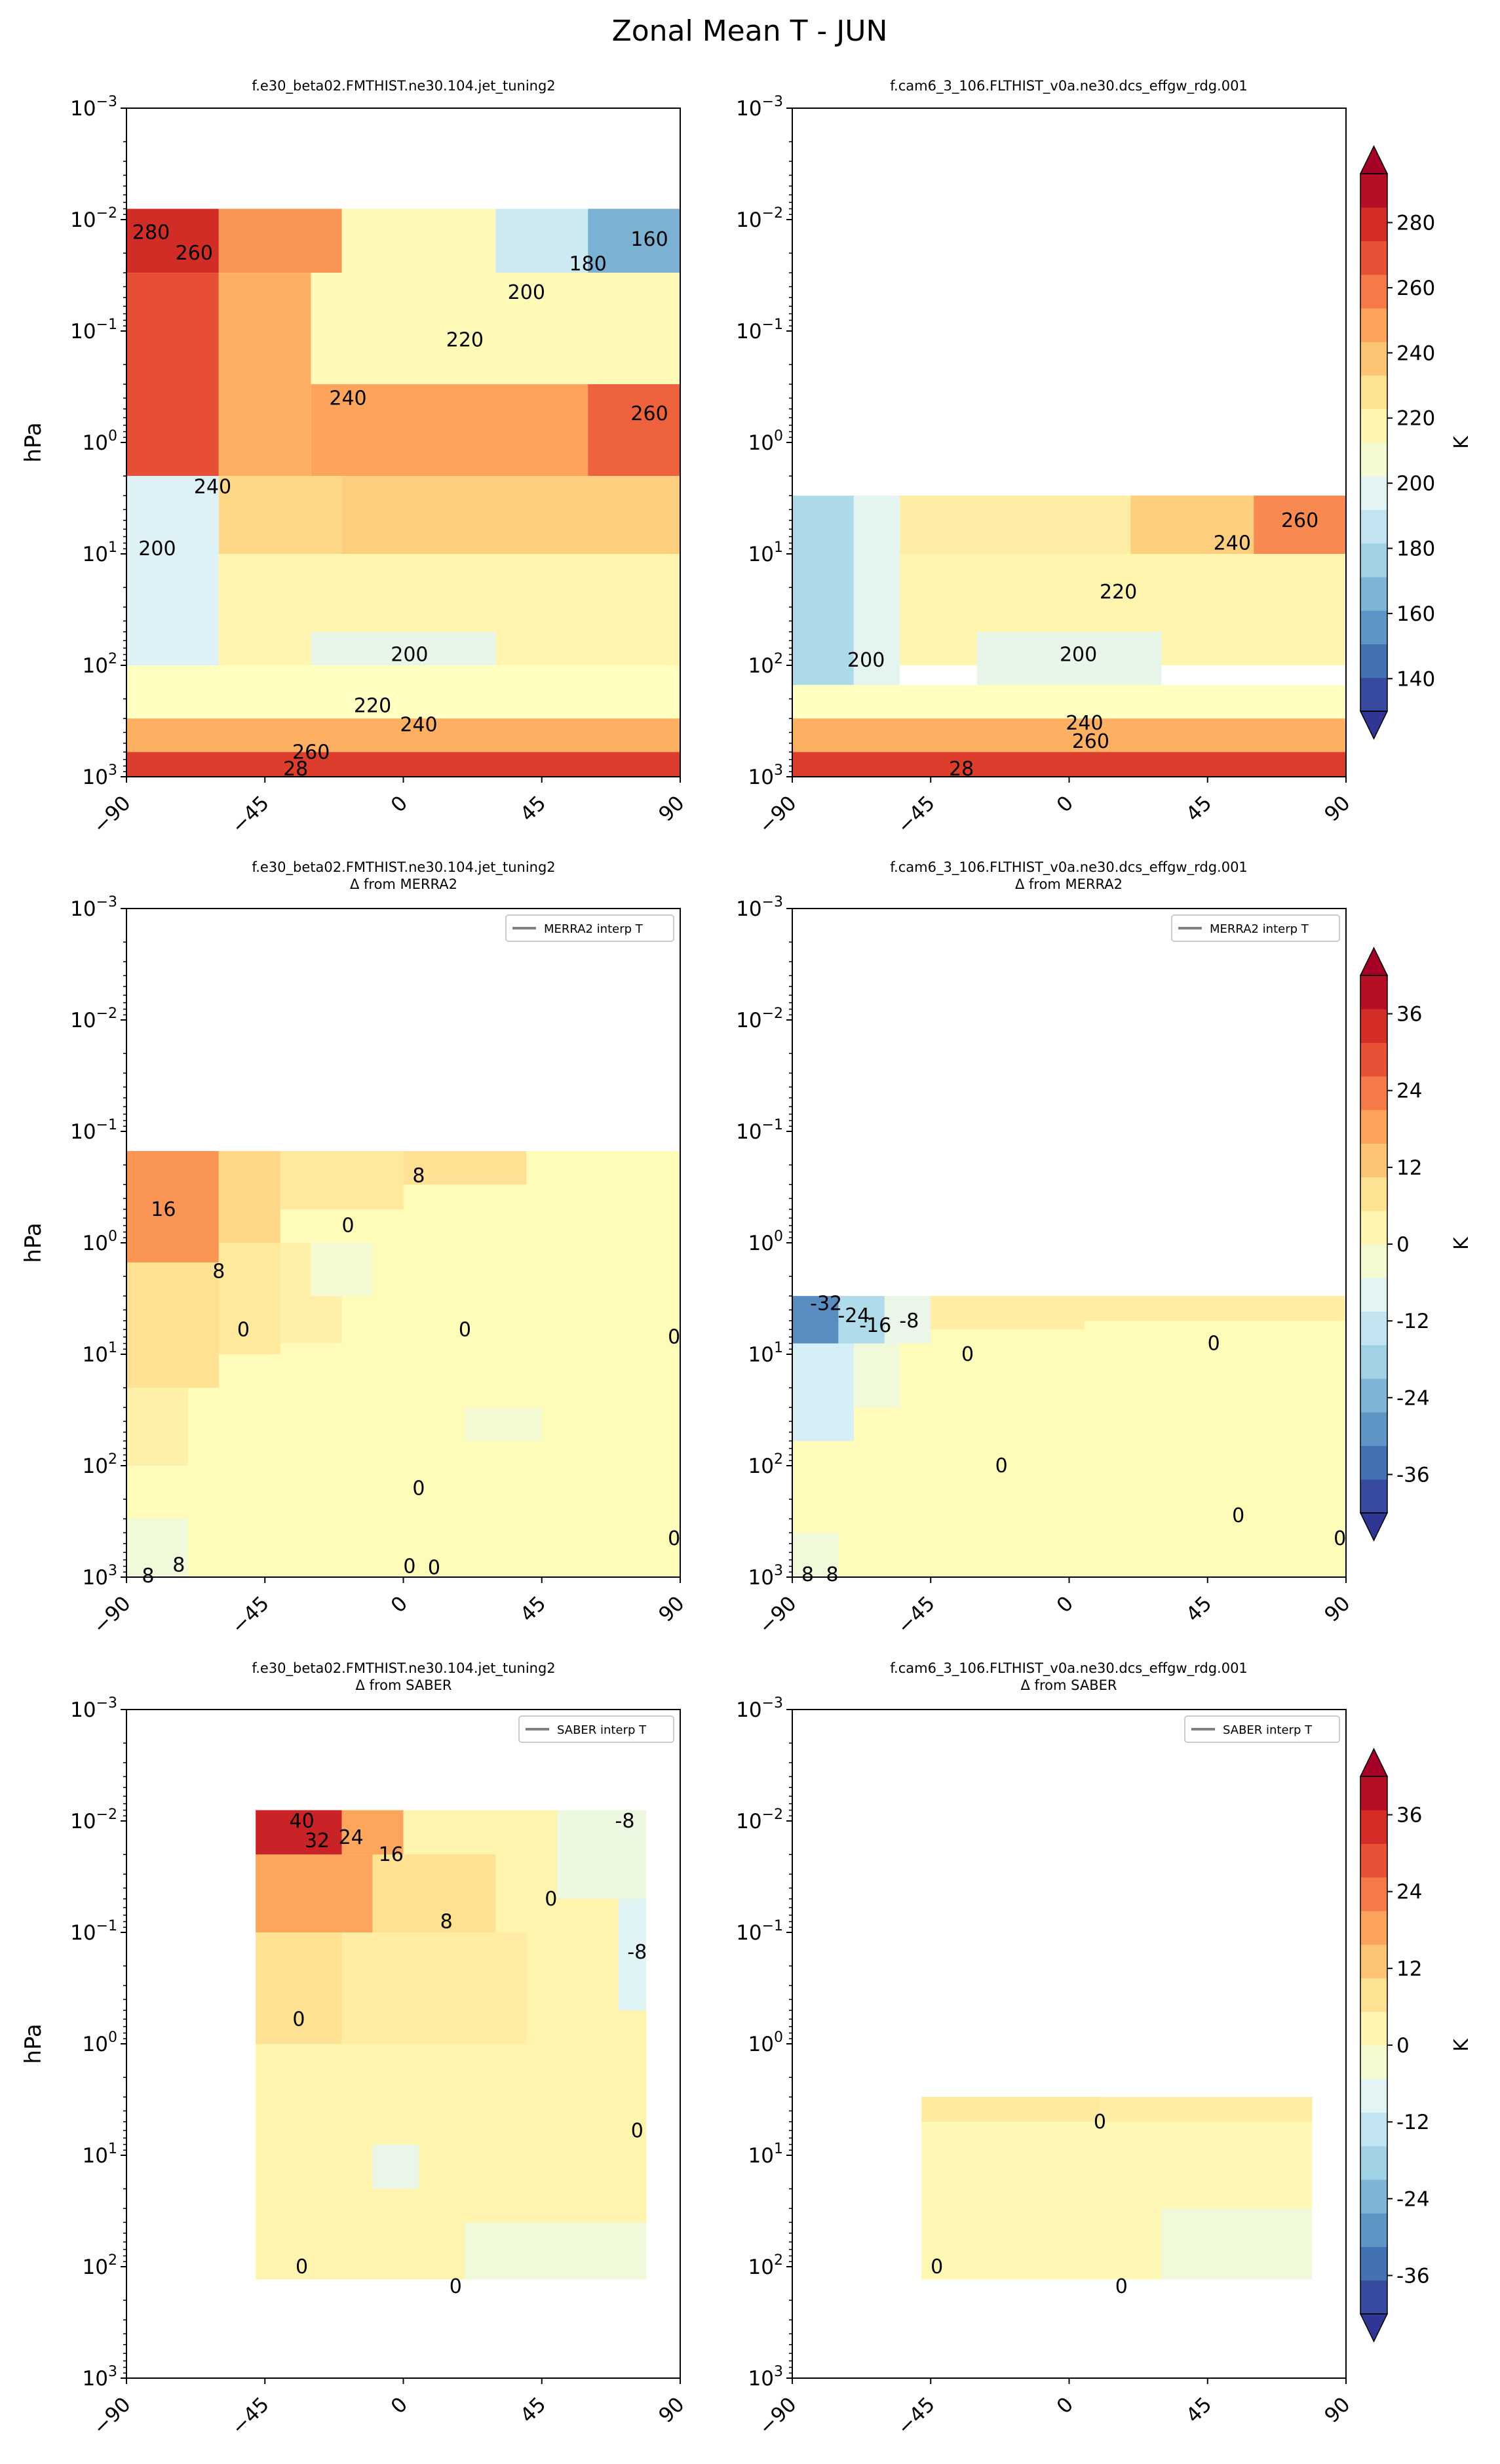  What do you see at coordinates (1069, 1685) in the screenshot?
I see `panel-5-subtitle: Δ from SABER` at bounding box center [1069, 1685].